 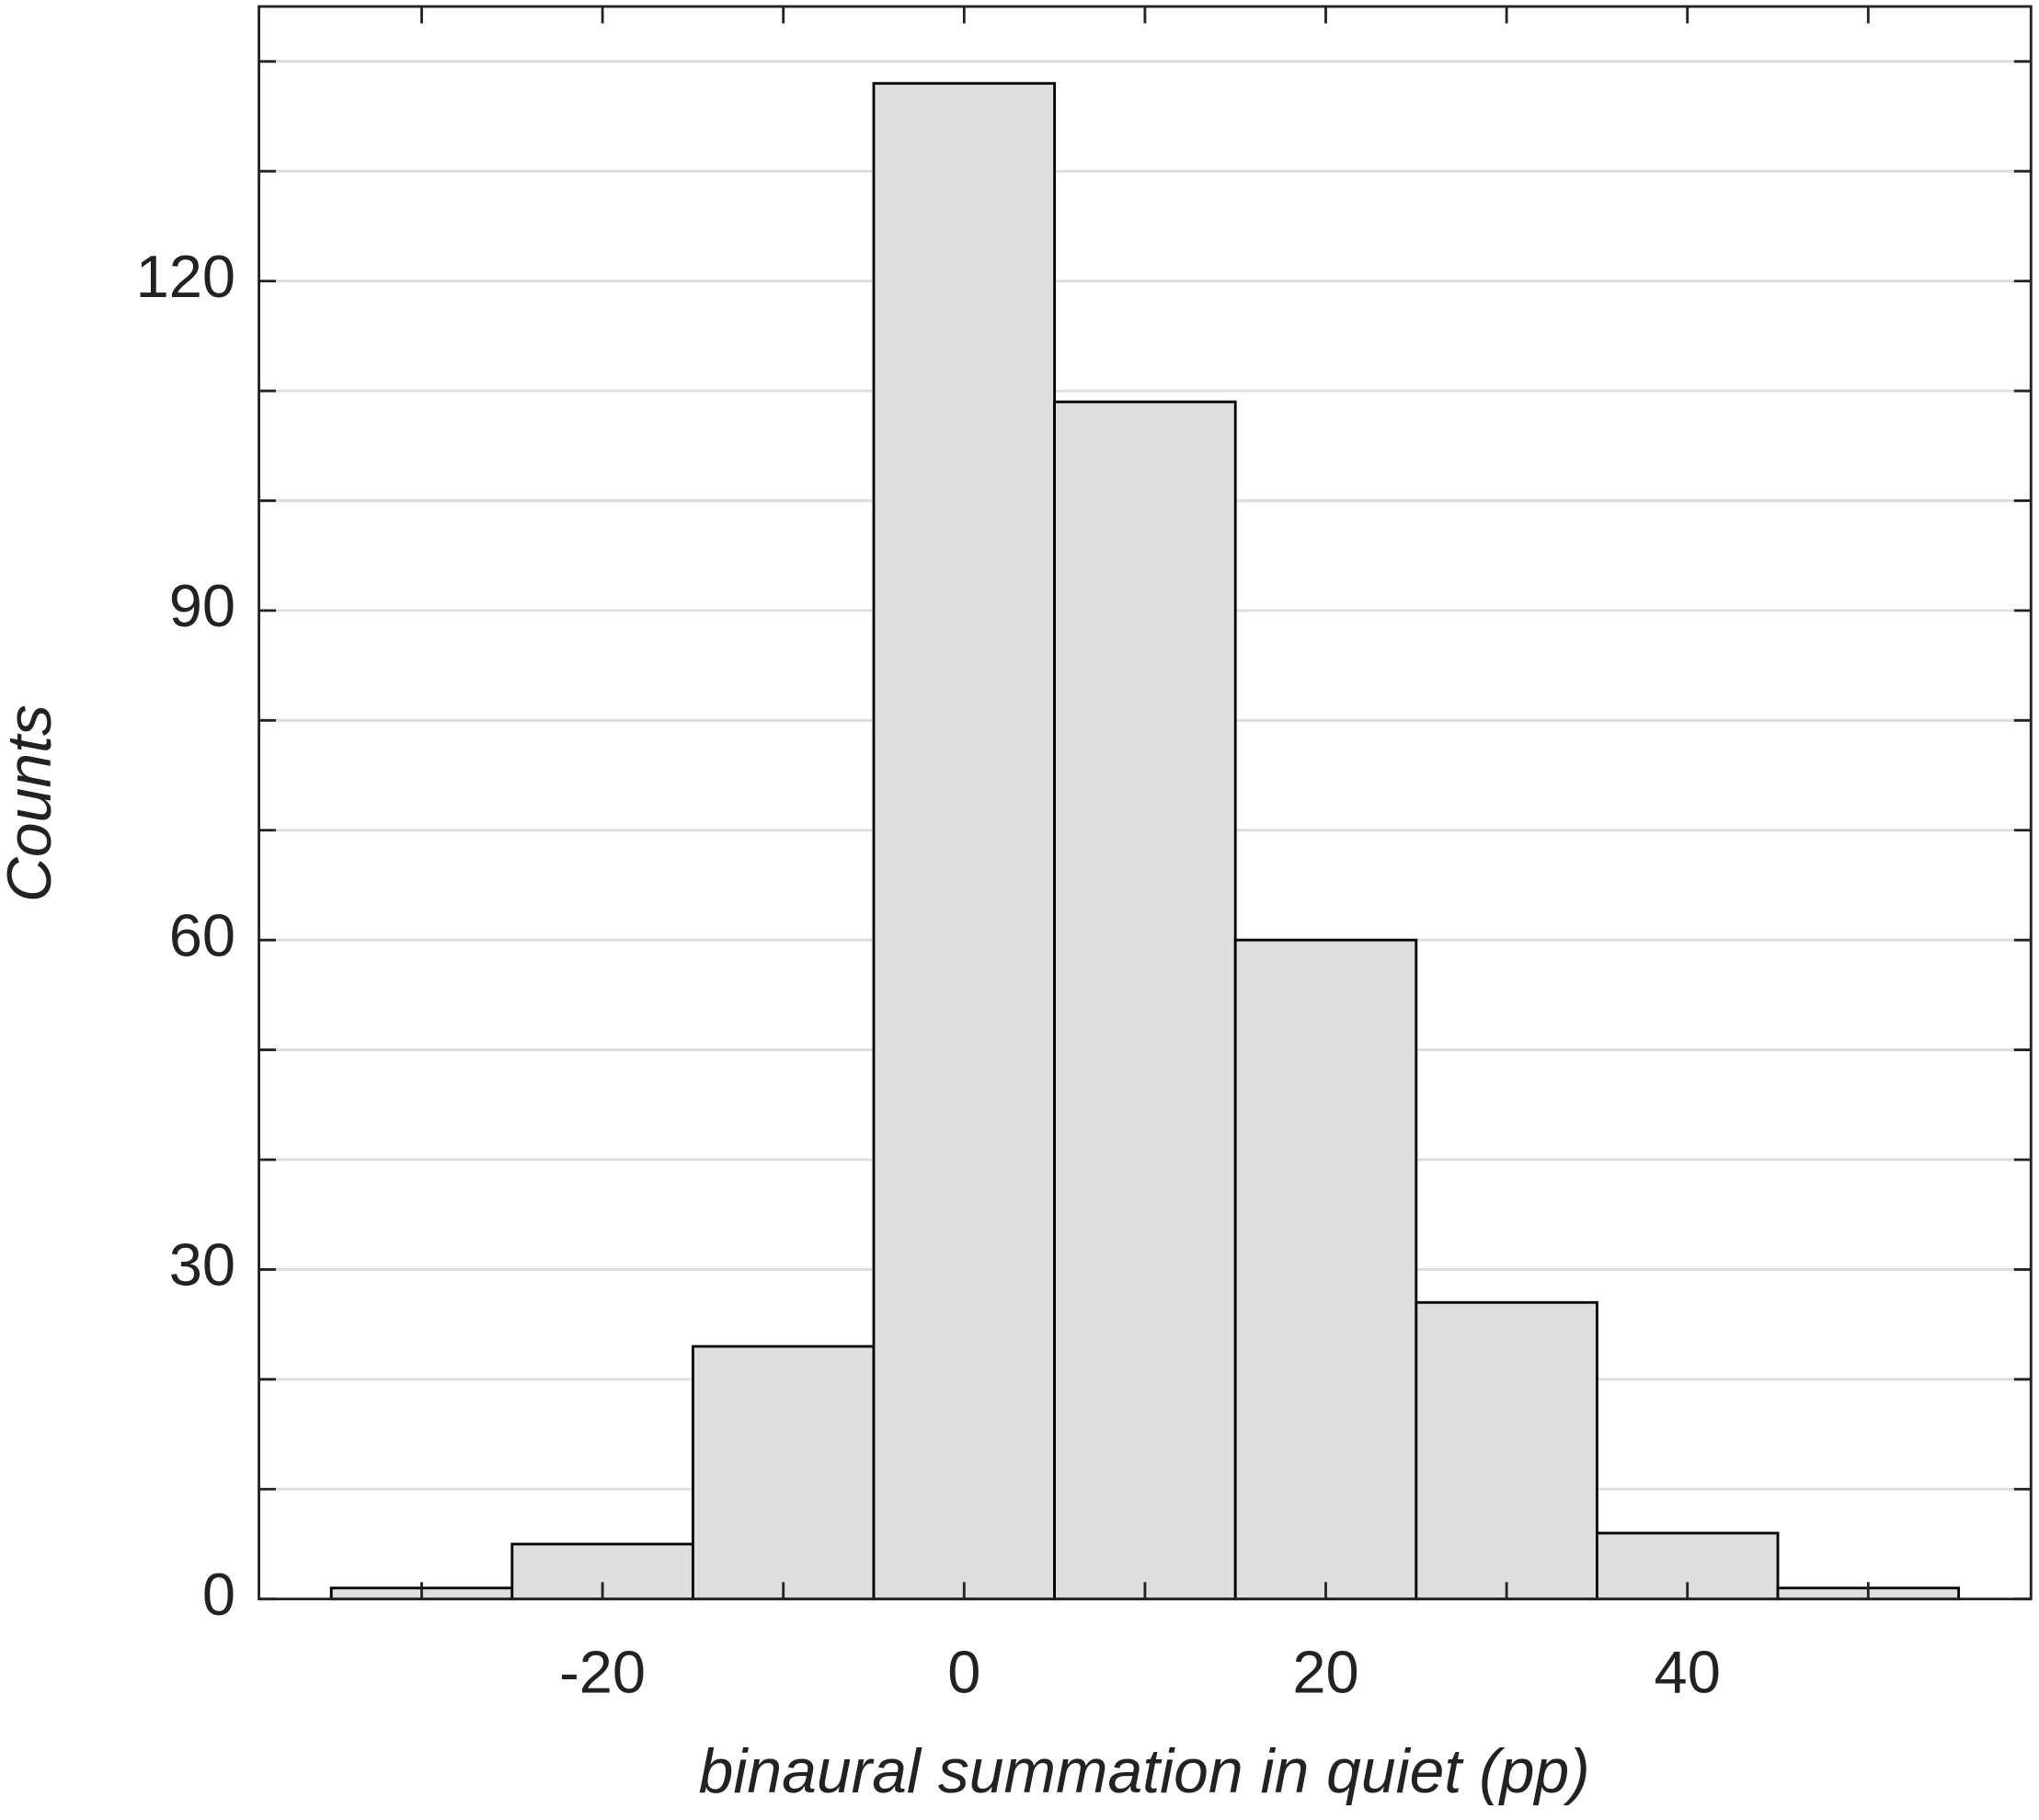 I want to click on y-tick-label: 90, so click(x=202, y=605).